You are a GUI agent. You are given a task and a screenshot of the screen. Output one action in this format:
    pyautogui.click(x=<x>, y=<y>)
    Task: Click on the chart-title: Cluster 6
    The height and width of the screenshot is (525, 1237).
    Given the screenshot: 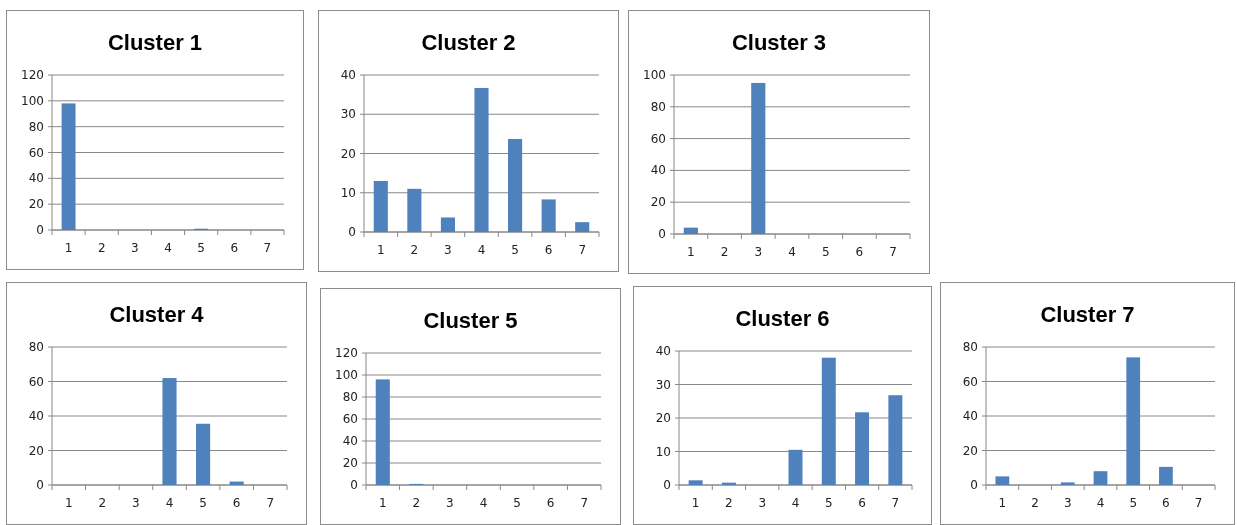 What is the action you would take?
    pyautogui.click(x=782, y=318)
    